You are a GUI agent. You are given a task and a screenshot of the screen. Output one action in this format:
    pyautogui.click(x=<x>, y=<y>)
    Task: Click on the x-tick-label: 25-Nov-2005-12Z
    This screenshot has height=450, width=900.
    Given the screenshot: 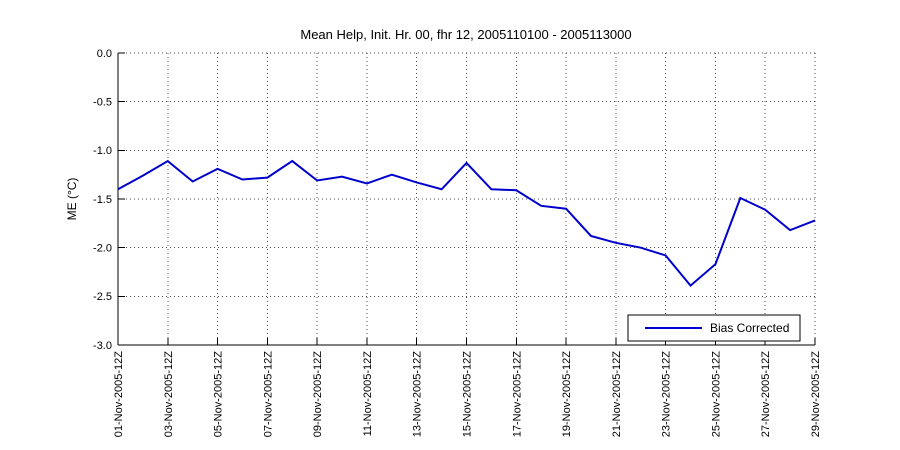 What is the action you would take?
    pyautogui.click(x=716, y=394)
    